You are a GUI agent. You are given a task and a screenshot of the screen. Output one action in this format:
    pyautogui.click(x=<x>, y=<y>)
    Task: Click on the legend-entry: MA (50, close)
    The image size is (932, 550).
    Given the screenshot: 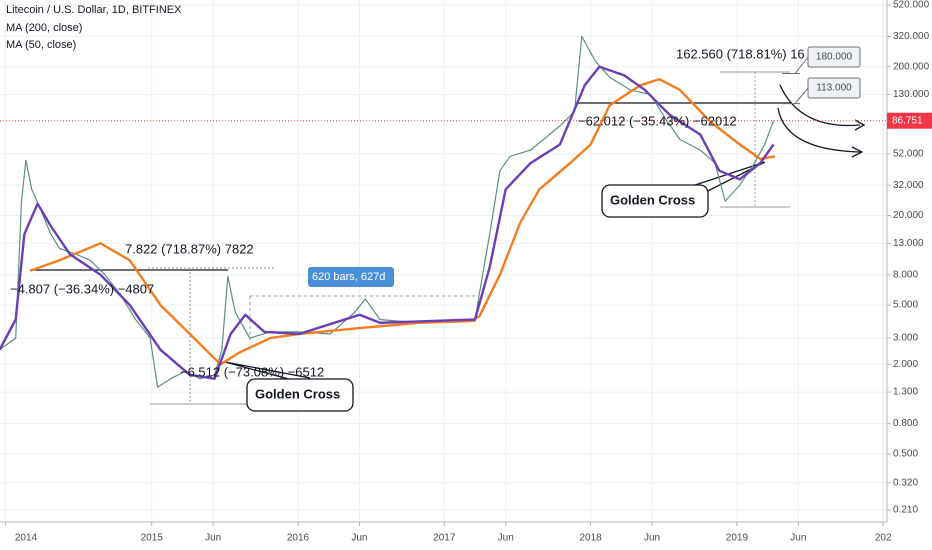 What is the action you would take?
    pyautogui.click(x=41, y=45)
    